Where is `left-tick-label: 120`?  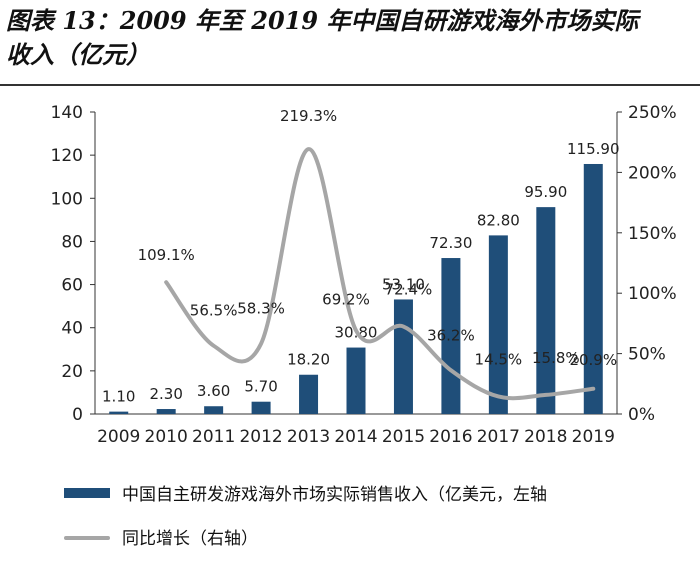
left-tick-label: 120 is located at coordinates (67, 156).